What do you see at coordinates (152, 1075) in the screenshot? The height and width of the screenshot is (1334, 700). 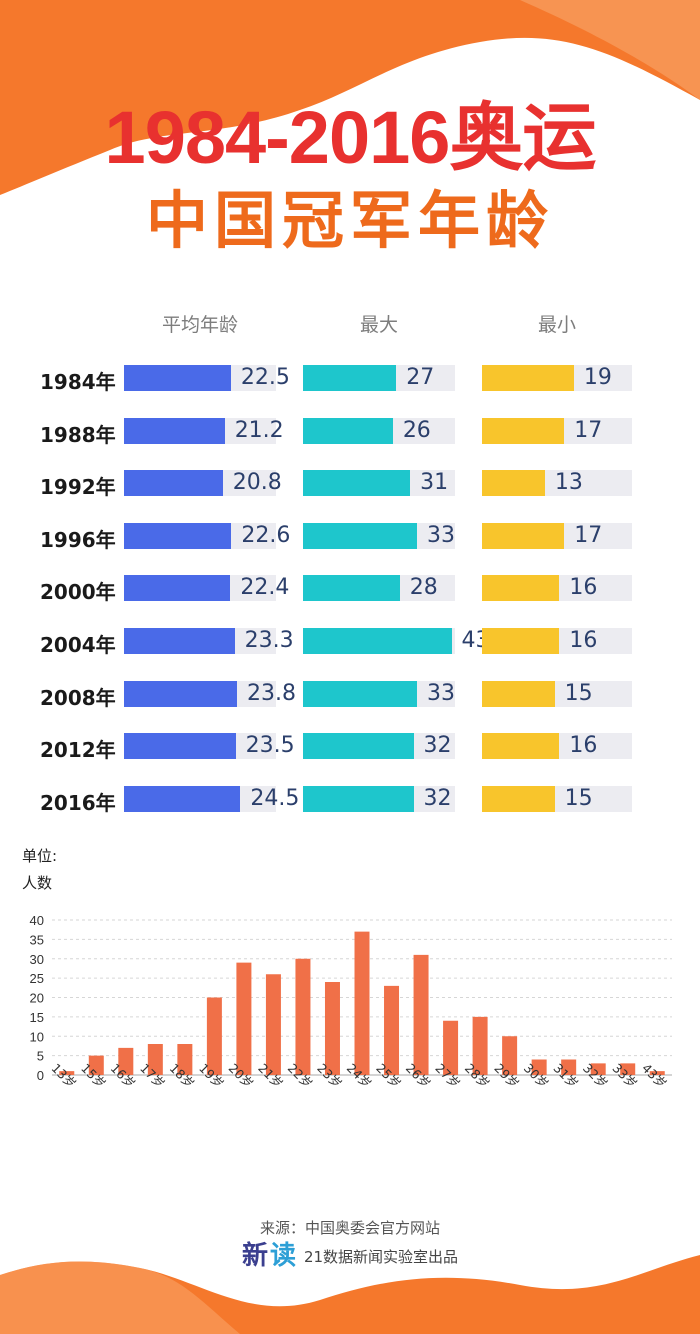 I see `x-tick-label: 17岁` at bounding box center [152, 1075].